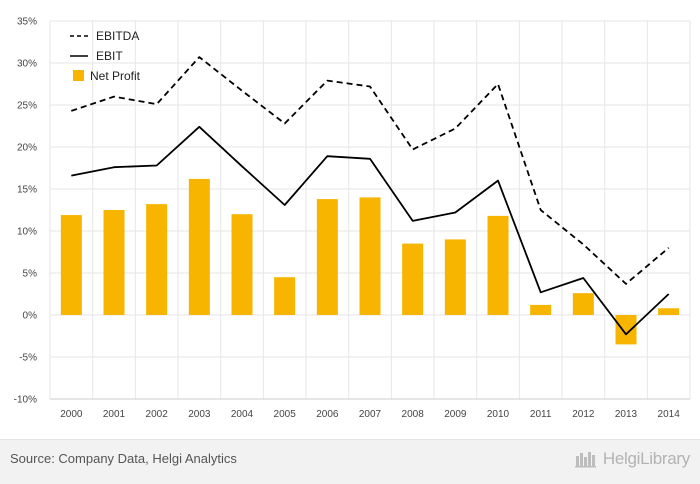 This screenshot has width=700, height=484. I want to click on x-tick-label: 2011, so click(541, 414).